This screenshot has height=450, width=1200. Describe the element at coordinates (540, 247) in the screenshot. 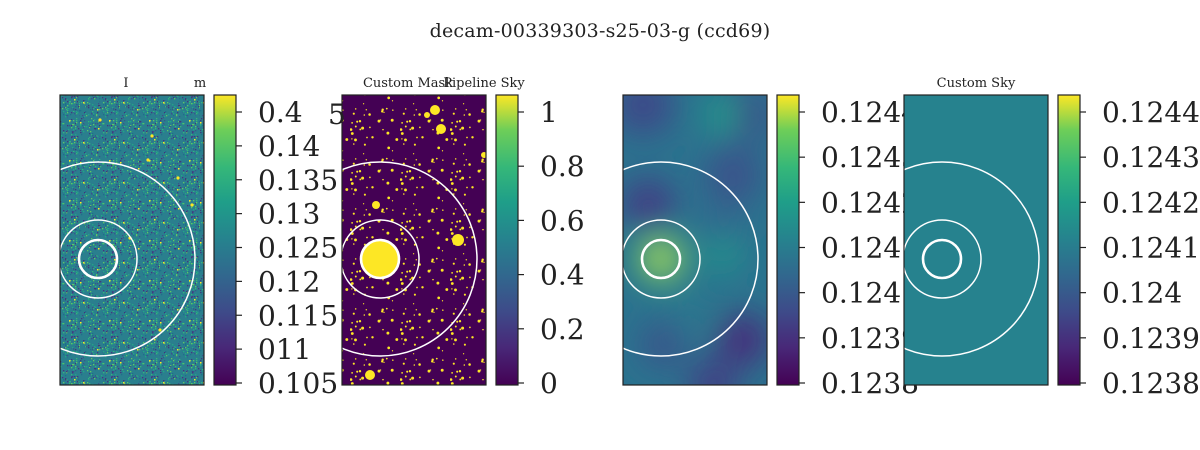

I see `colorbar: 1 0.8 0.6 0.4 0.2 0` at that location.